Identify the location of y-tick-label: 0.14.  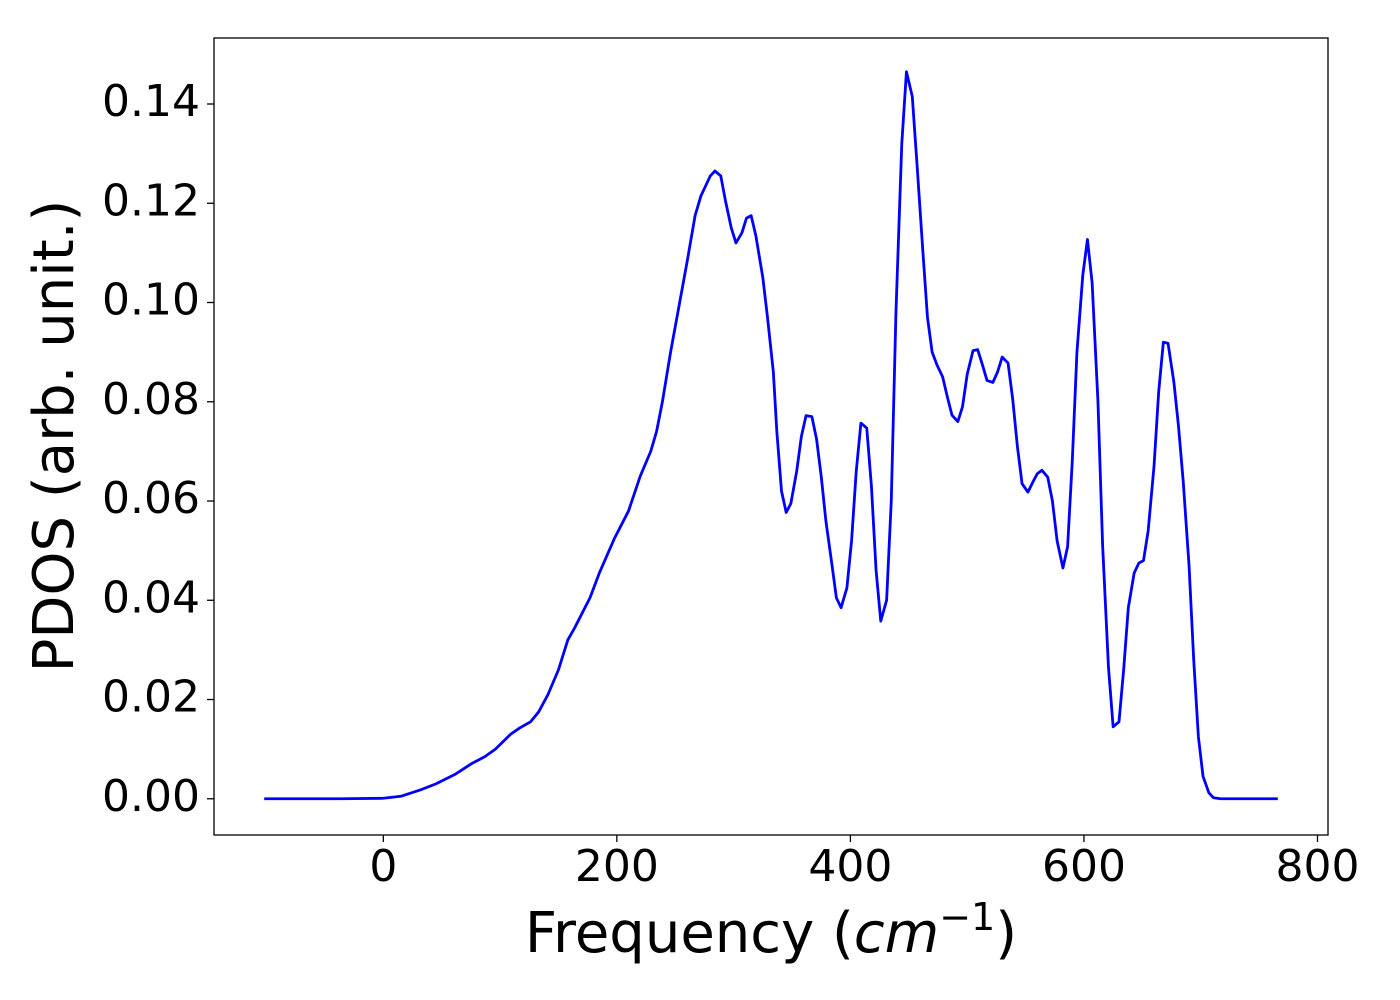
(151, 101).